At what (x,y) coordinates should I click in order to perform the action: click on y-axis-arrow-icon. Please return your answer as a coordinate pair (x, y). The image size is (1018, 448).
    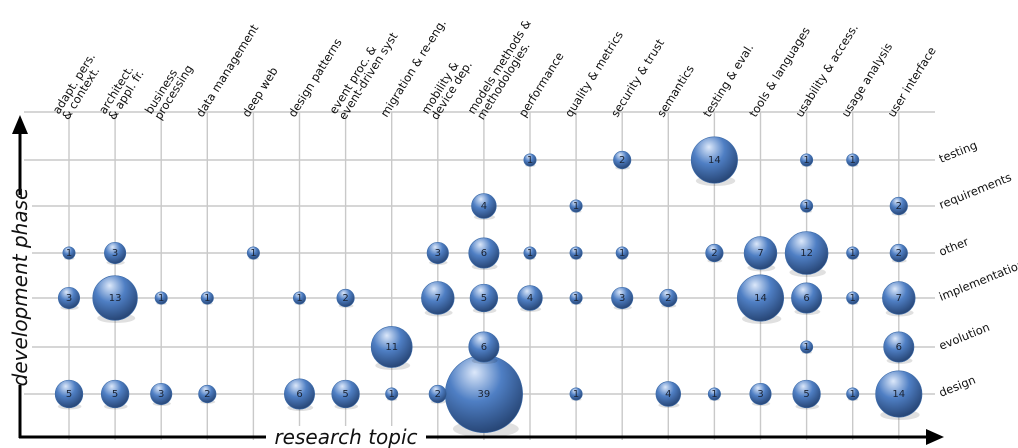
    Looking at the image, I should click on (20, 124).